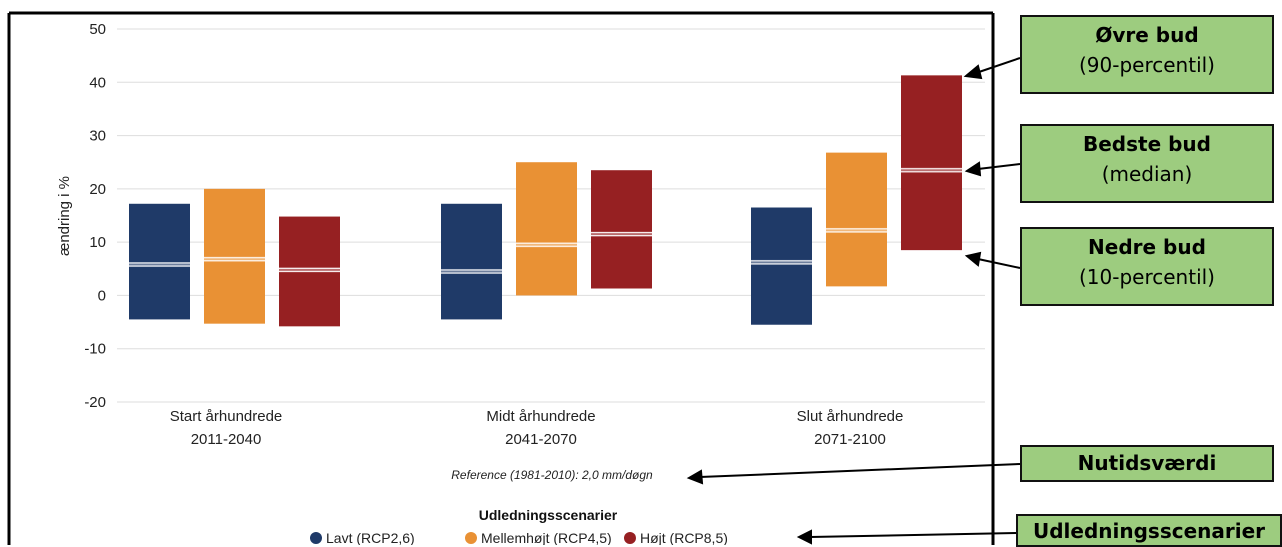  I want to click on arrow-median, so click(999, 166).